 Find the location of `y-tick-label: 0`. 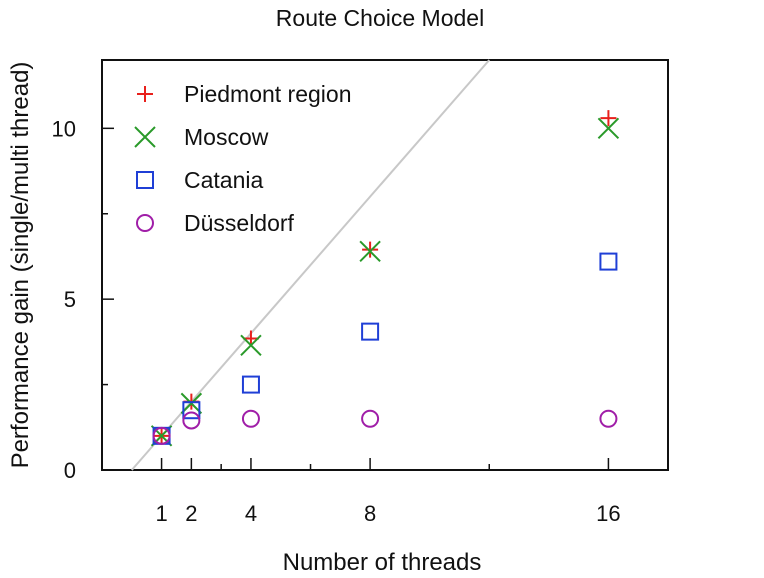

y-tick-label: 0 is located at coordinates (70, 470).